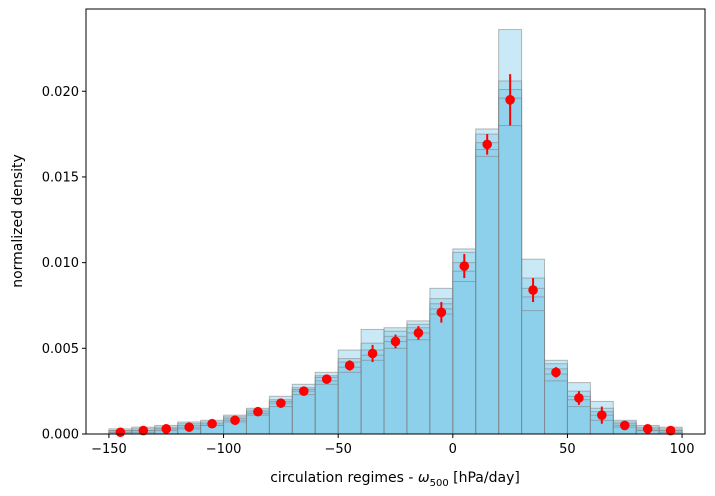 The height and width of the screenshot is (496, 715). Describe the element at coordinates (682, 449) in the screenshot. I see `x-tick-label: 100` at that location.